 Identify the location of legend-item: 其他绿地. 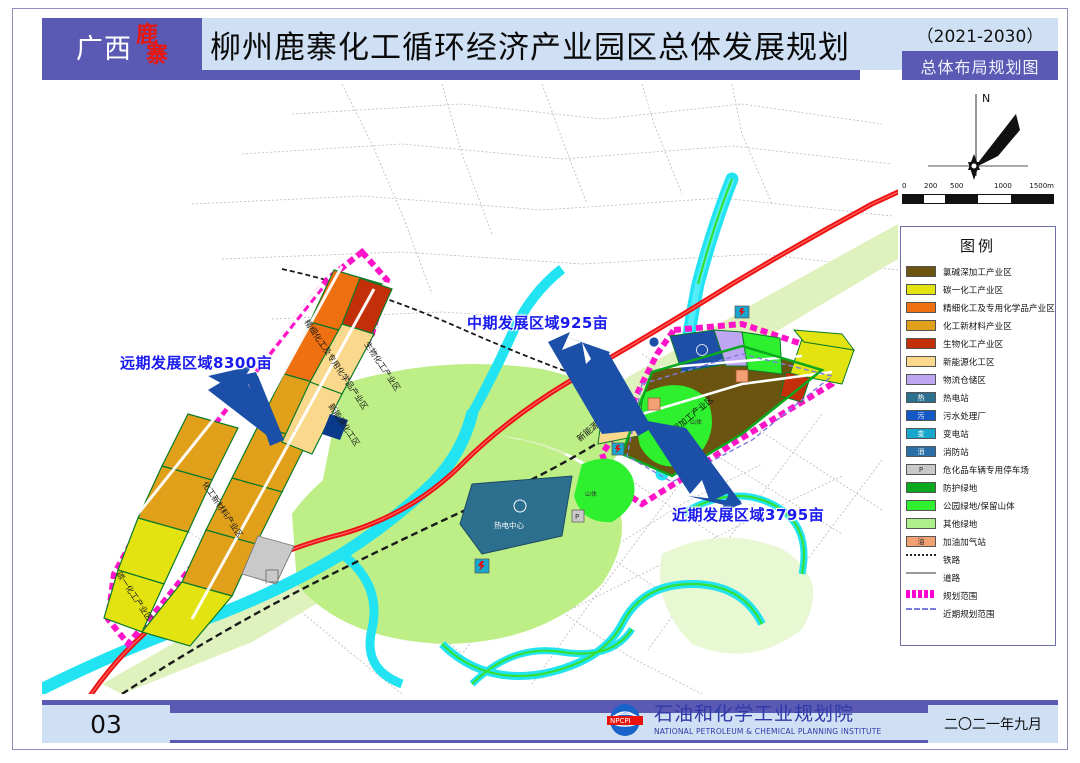
(978, 523).